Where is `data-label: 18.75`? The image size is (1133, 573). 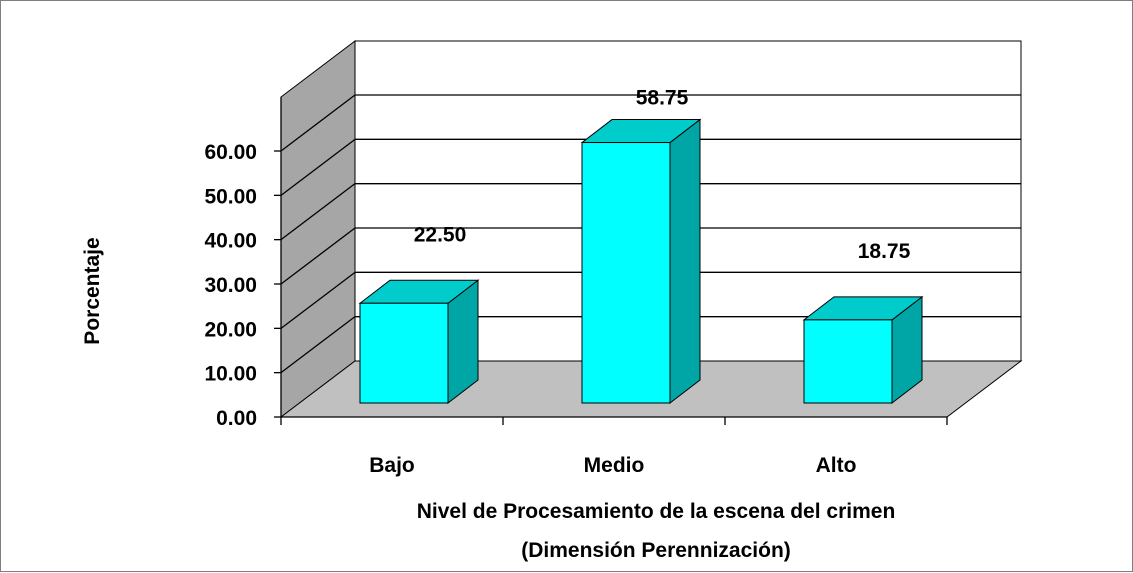 data-label: 18.75 is located at coordinates (884, 251).